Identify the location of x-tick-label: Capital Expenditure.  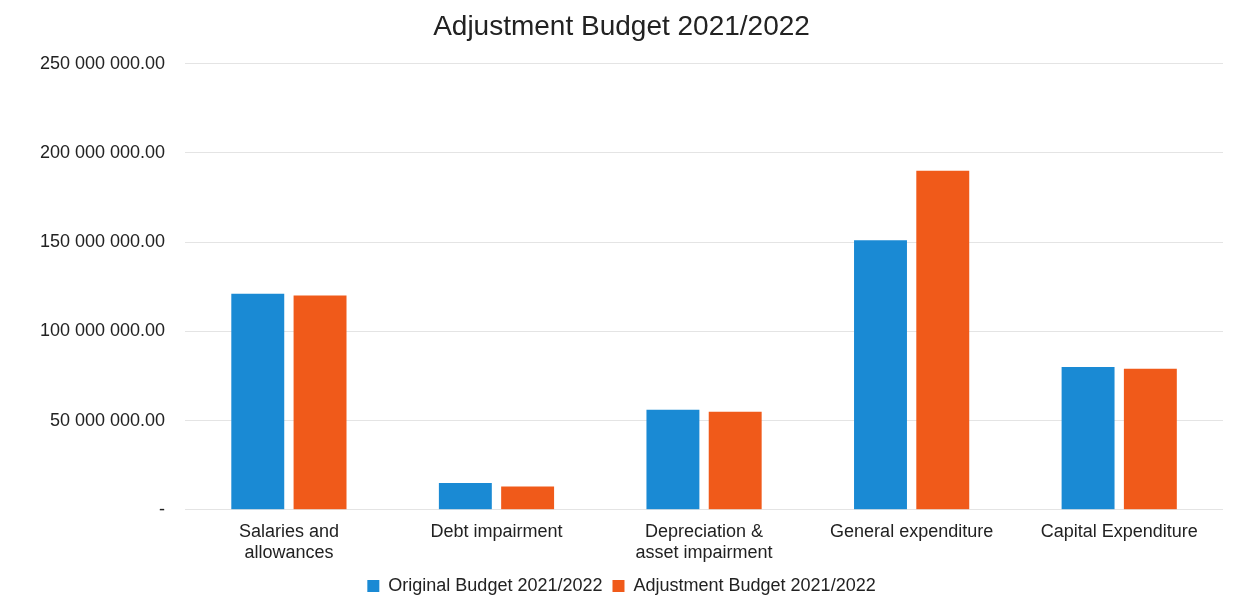
(1119, 530).